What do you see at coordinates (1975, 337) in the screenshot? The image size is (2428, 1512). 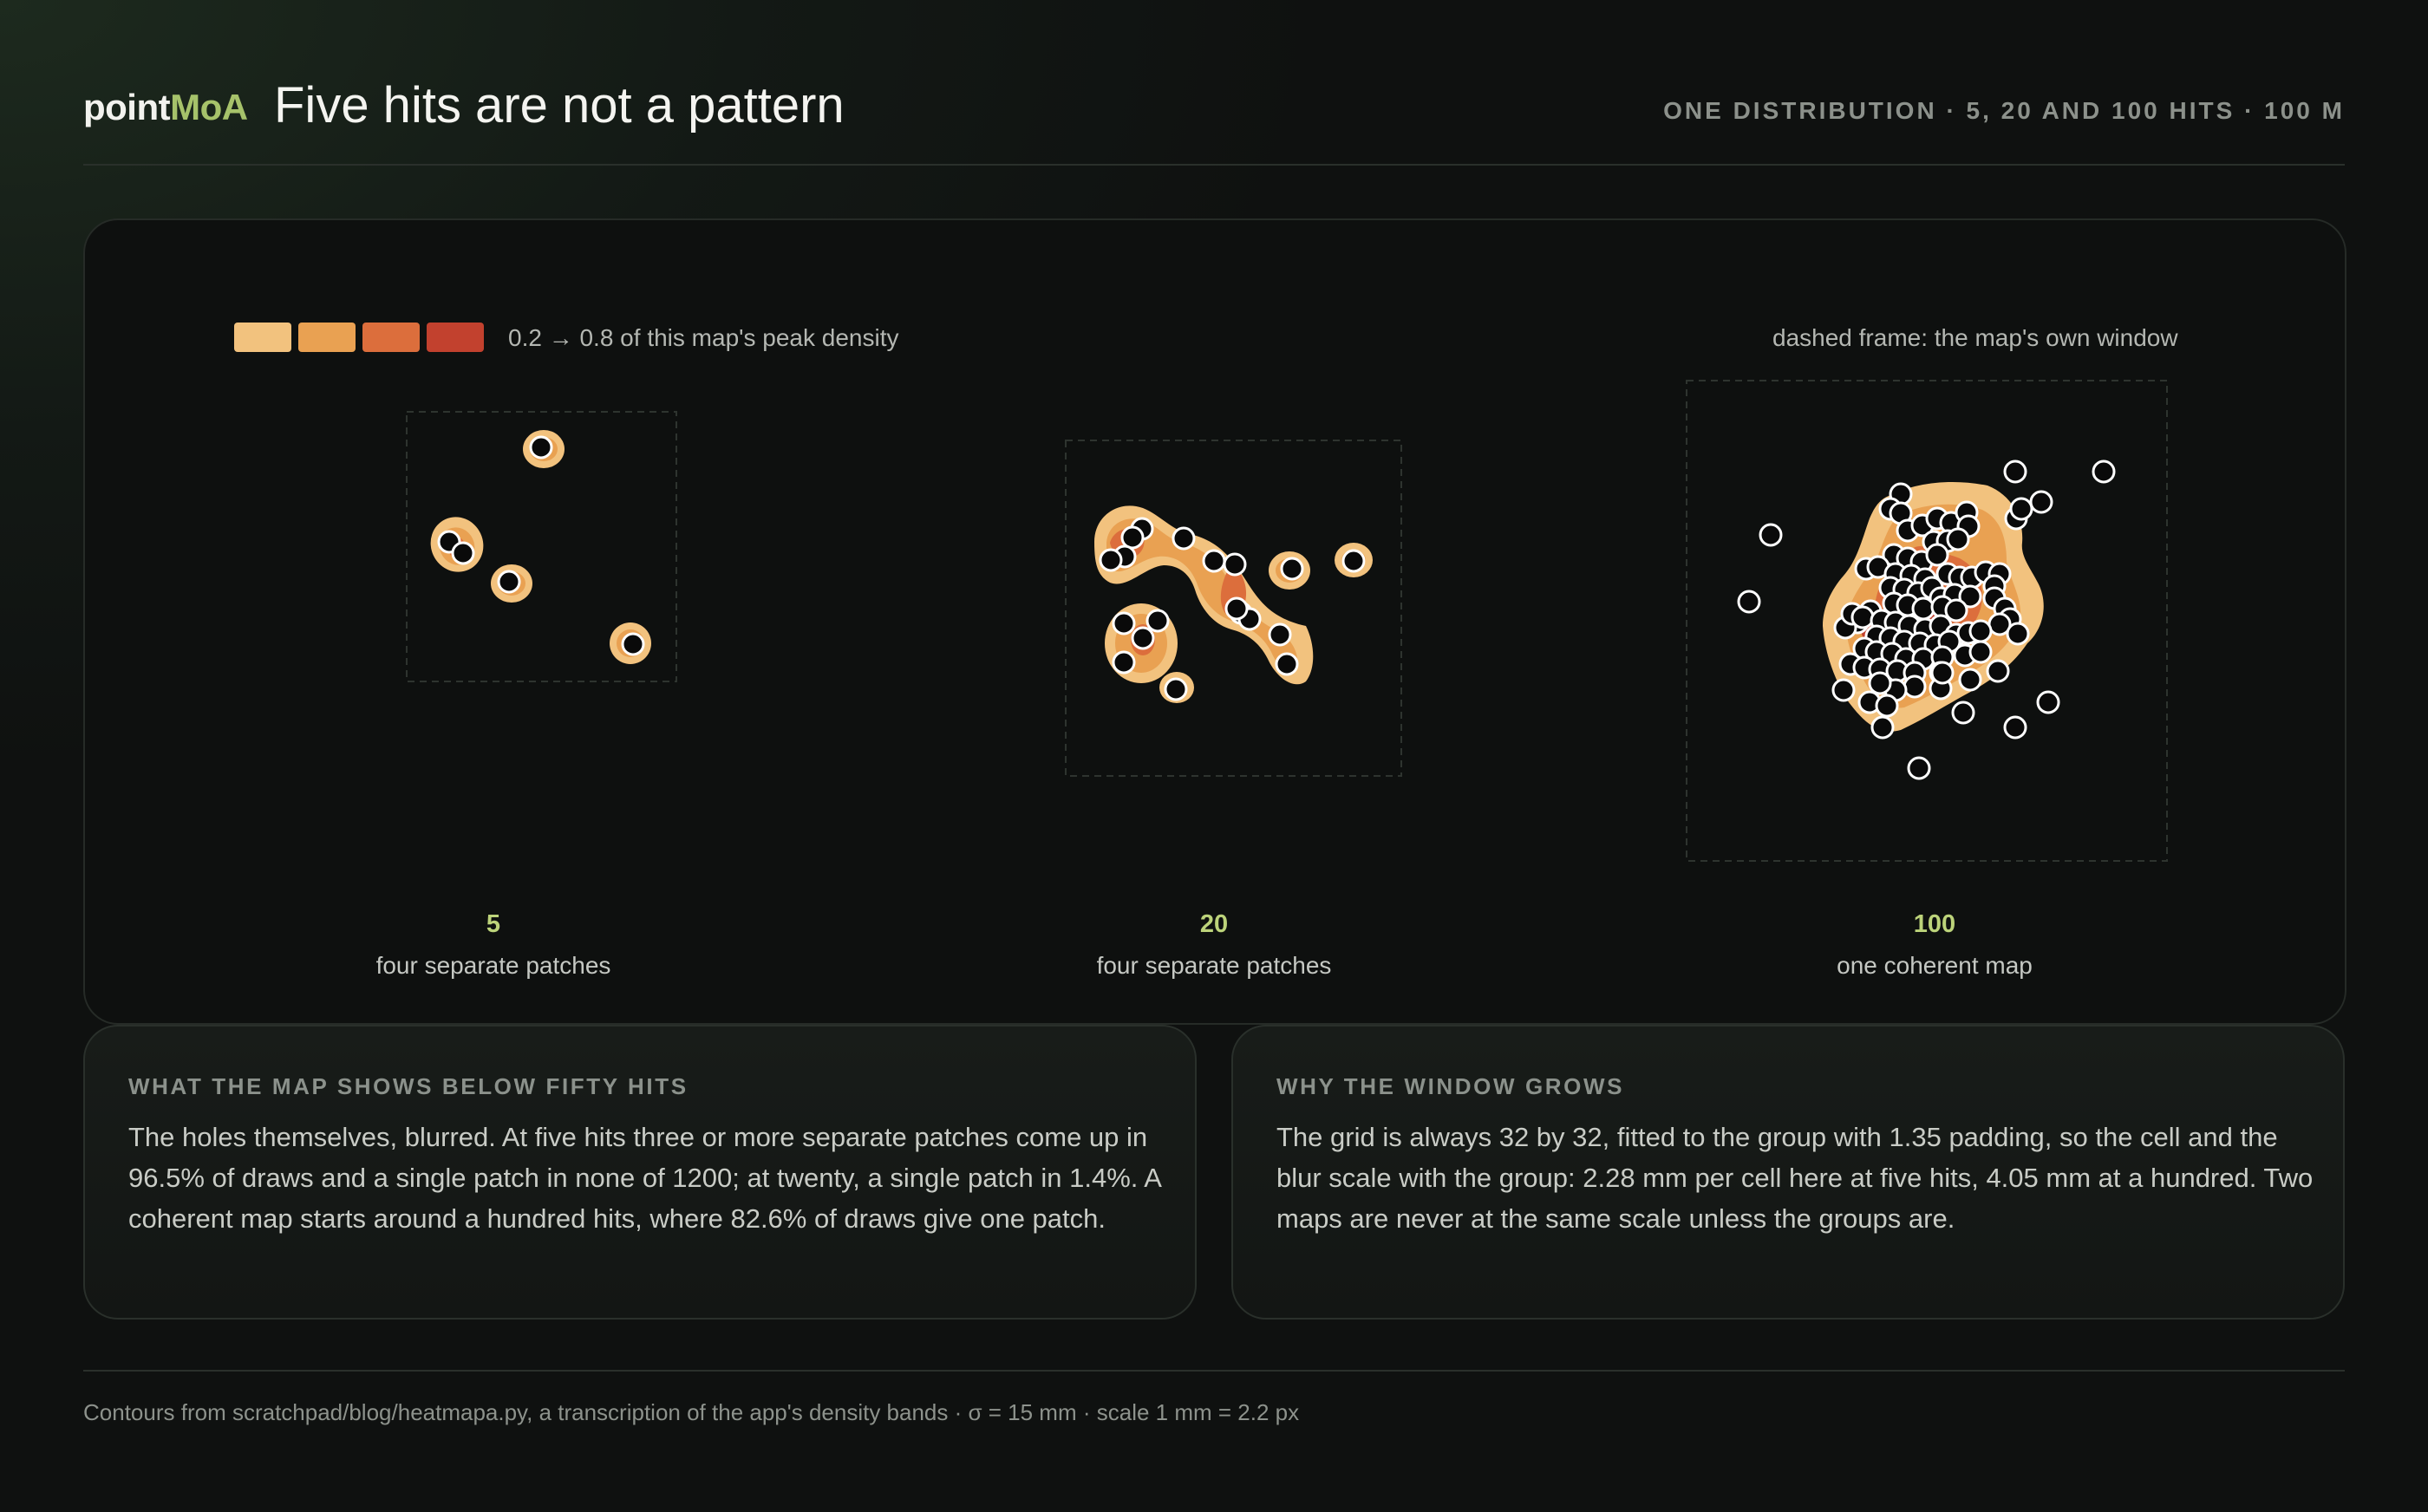 I see `frame-note: dashed frame: the map's own window` at bounding box center [1975, 337].